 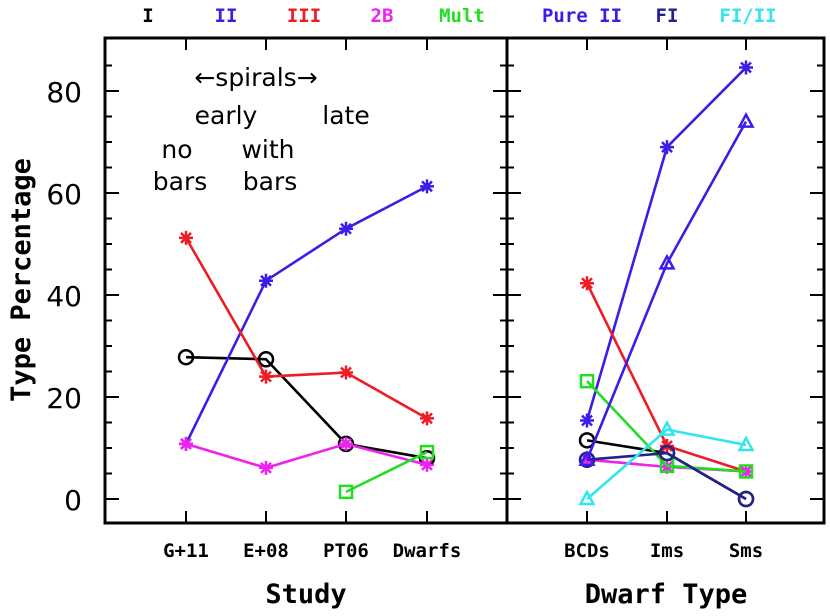 I want to click on y-tick-label-0: 0, so click(x=73, y=500).